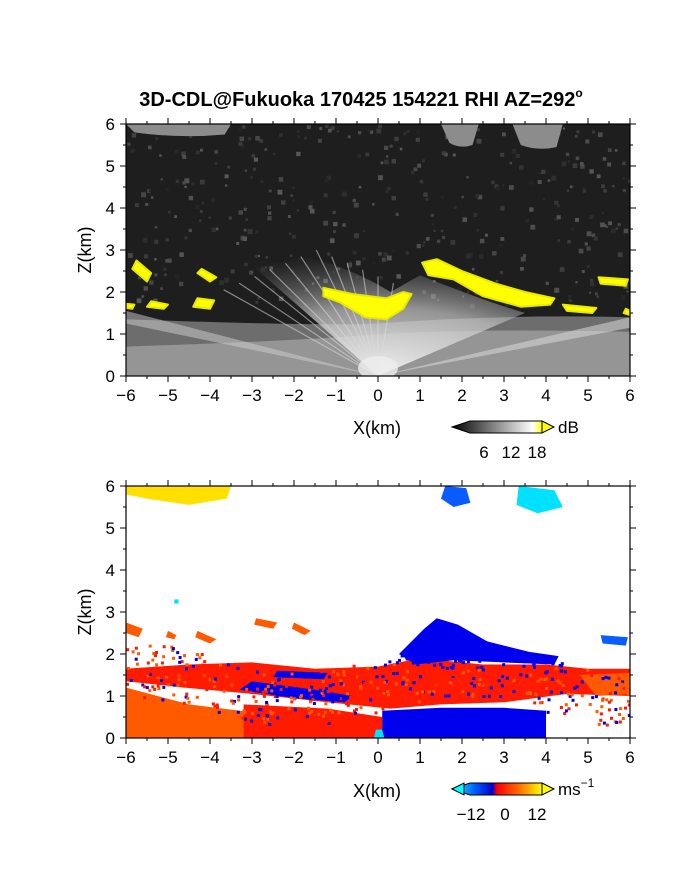 The height and width of the screenshot is (880, 680). What do you see at coordinates (471, 814) in the screenshot?
I see `colorbar-tick: −12` at bounding box center [471, 814].